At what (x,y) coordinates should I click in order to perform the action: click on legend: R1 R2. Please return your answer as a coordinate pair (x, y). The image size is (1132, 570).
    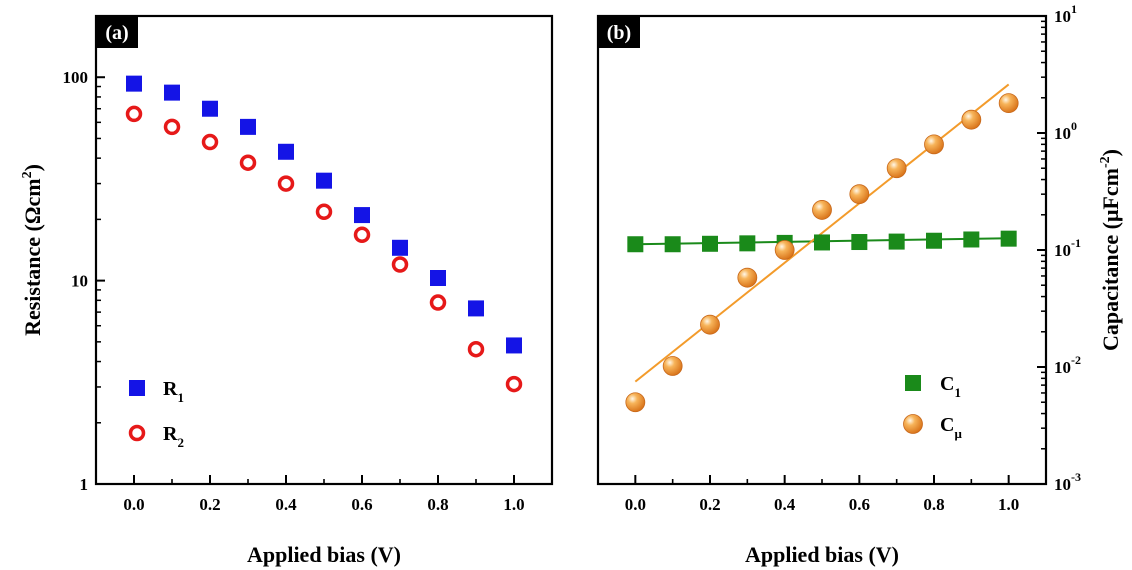
    Looking at the image, I should click on (156, 414).